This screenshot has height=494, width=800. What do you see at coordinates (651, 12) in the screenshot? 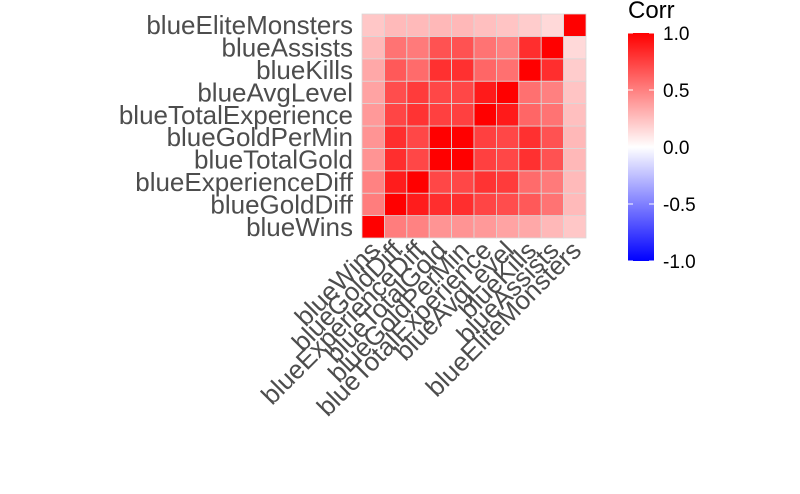
I see `legend-title: Corr` at bounding box center [651, 12].